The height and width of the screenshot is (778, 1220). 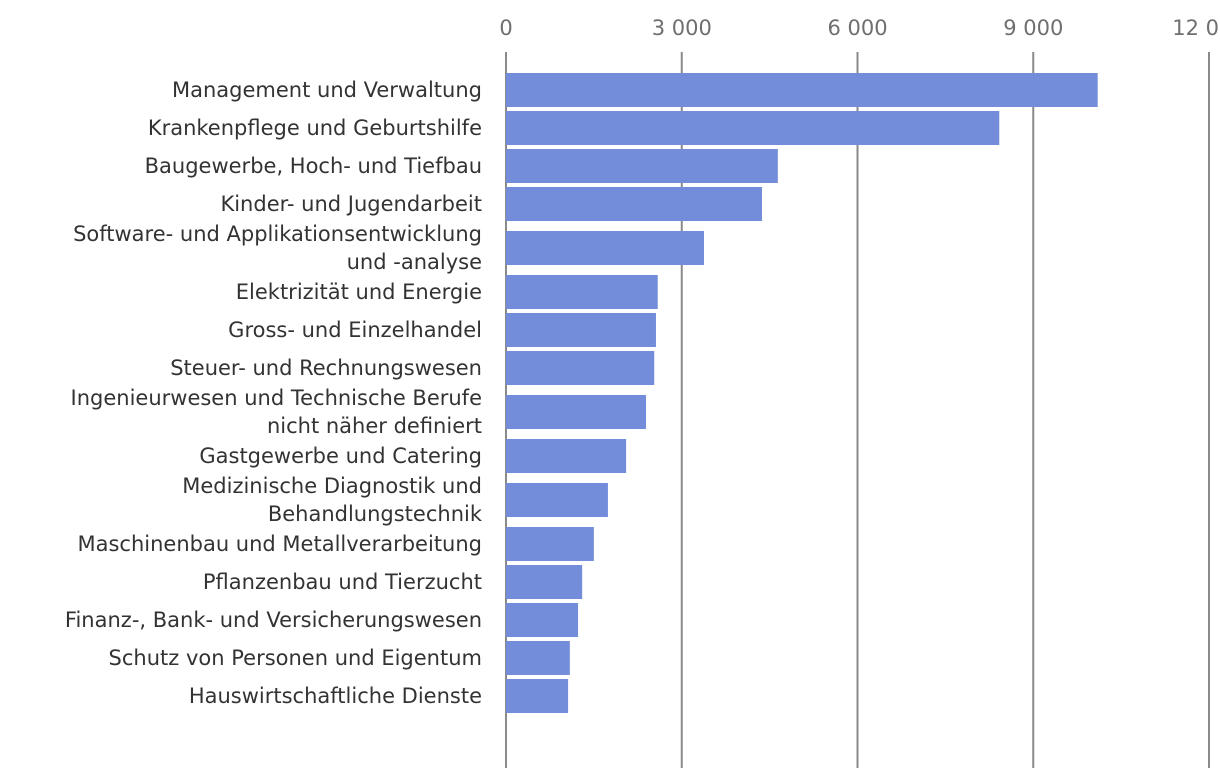 What do you see at coordinates (505, 28) in the screenshot?
I see `x-tick-label: 0` at bounding box center [505, 28].